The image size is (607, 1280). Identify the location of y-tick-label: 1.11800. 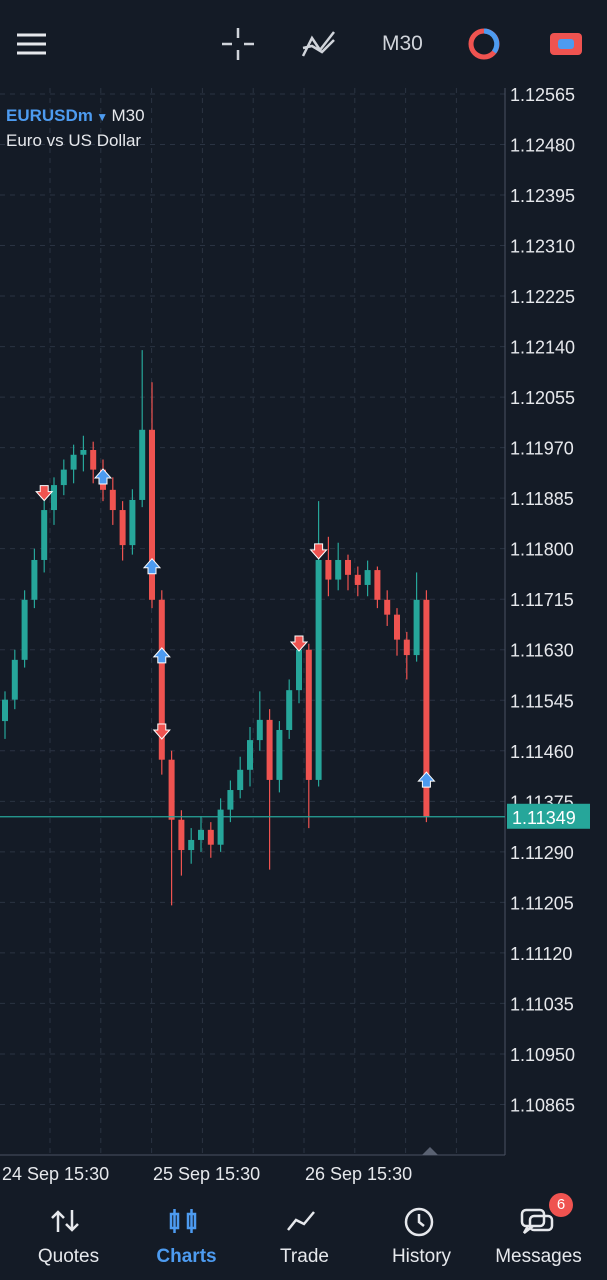
(542, 550).